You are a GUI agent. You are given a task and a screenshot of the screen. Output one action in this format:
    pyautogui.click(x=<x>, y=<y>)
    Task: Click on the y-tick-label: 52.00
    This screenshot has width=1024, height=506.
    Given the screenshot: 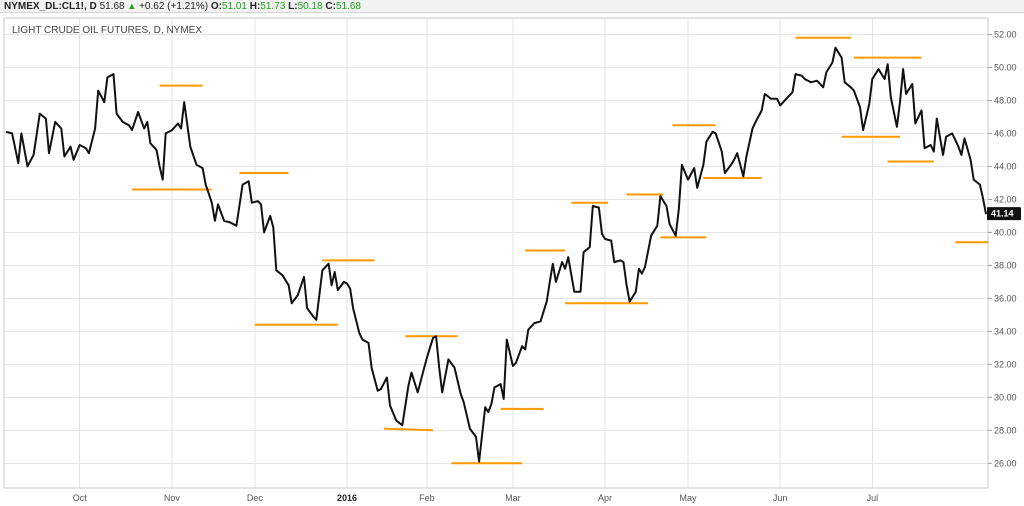 What is the action you would take?
    pyautogui.click(x=1005, y=34)
    